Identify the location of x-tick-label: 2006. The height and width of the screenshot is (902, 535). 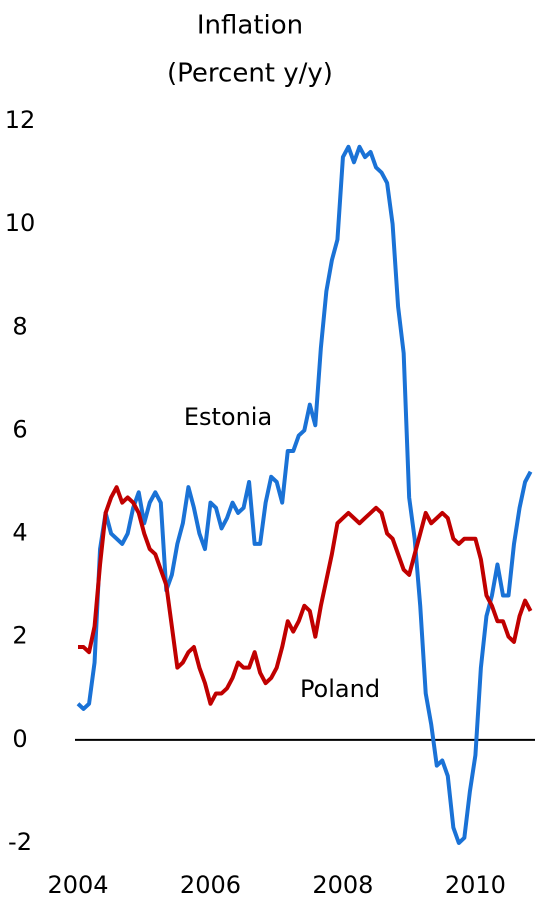
(210, 885).